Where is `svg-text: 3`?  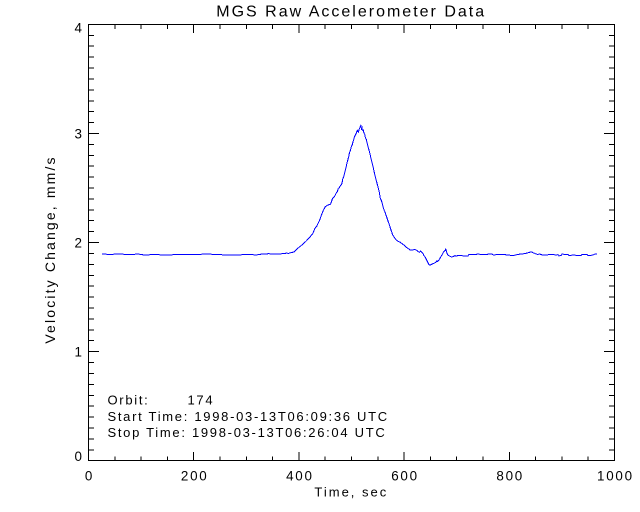 svg-text: 3 is located at coordinates (78, 134).